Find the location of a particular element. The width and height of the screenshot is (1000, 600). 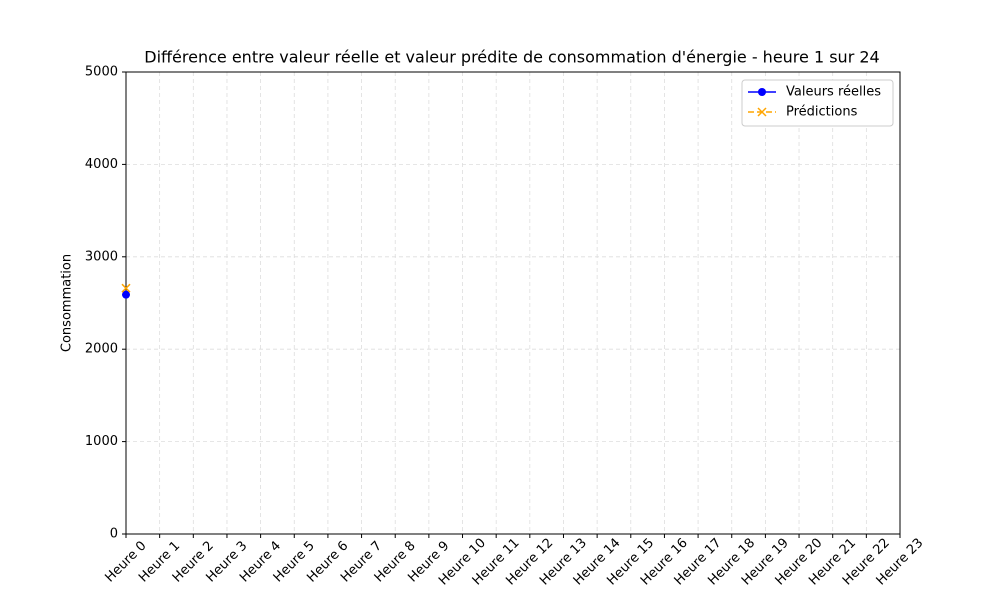

legend-label: Valeurs réelles is located at coordinates (833, 92).